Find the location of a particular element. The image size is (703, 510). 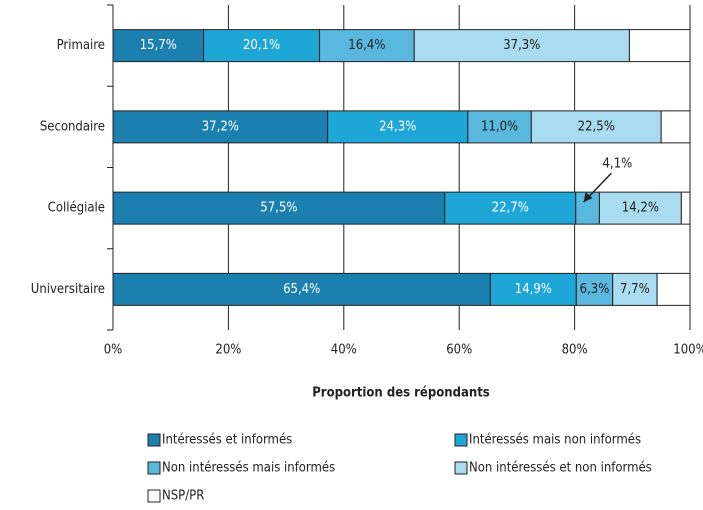

arrow-head is located at coordinates (588, 197).